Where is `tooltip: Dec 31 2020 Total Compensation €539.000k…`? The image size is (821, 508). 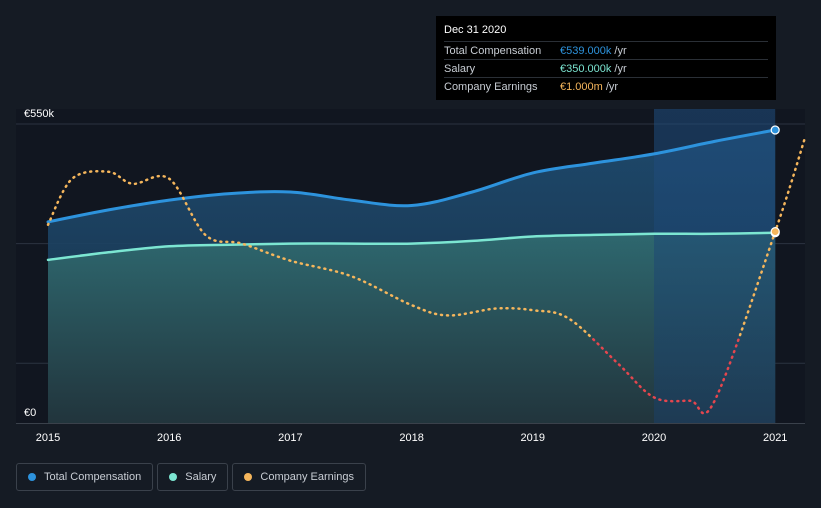
tooltip: Dec 31 2020 Total Compensation €539.000k… is located at coordinates (606, 58).